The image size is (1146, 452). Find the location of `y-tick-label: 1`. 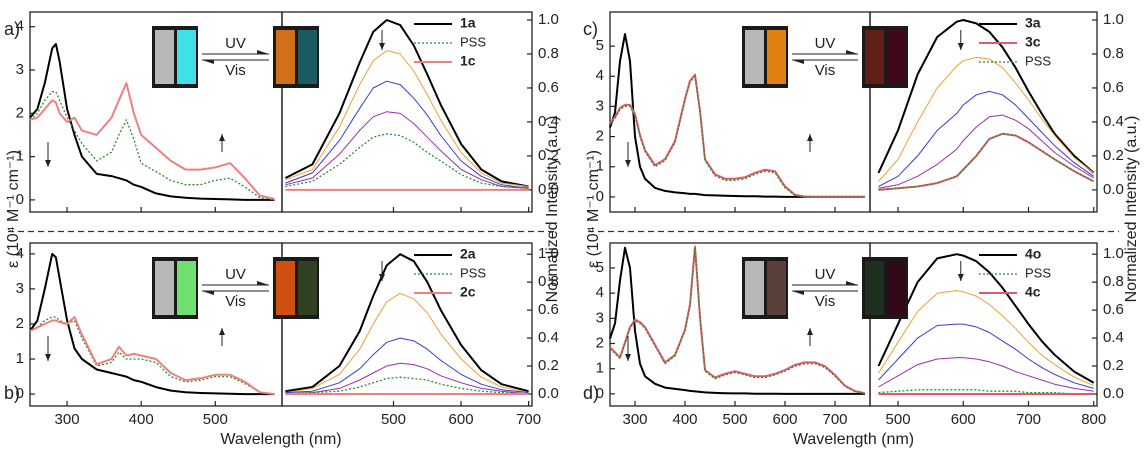

y-tick-label: 1 is located at coordinates (600, 368).